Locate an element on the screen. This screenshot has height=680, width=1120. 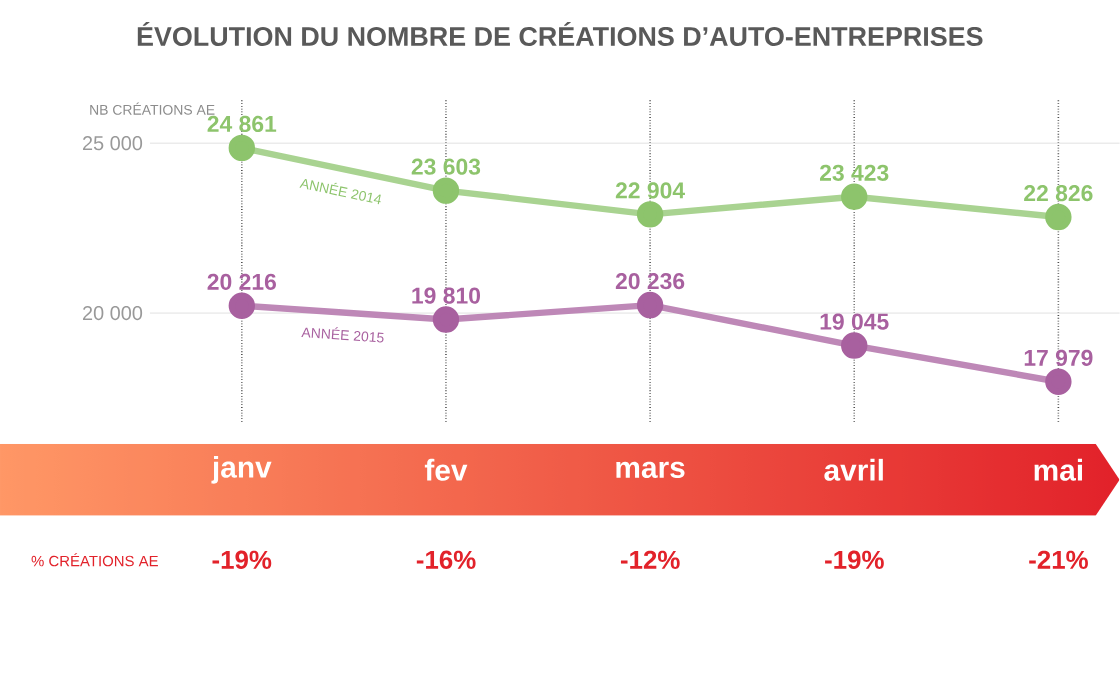
data-label: 22 826 is located at coordinates (1058, 193).